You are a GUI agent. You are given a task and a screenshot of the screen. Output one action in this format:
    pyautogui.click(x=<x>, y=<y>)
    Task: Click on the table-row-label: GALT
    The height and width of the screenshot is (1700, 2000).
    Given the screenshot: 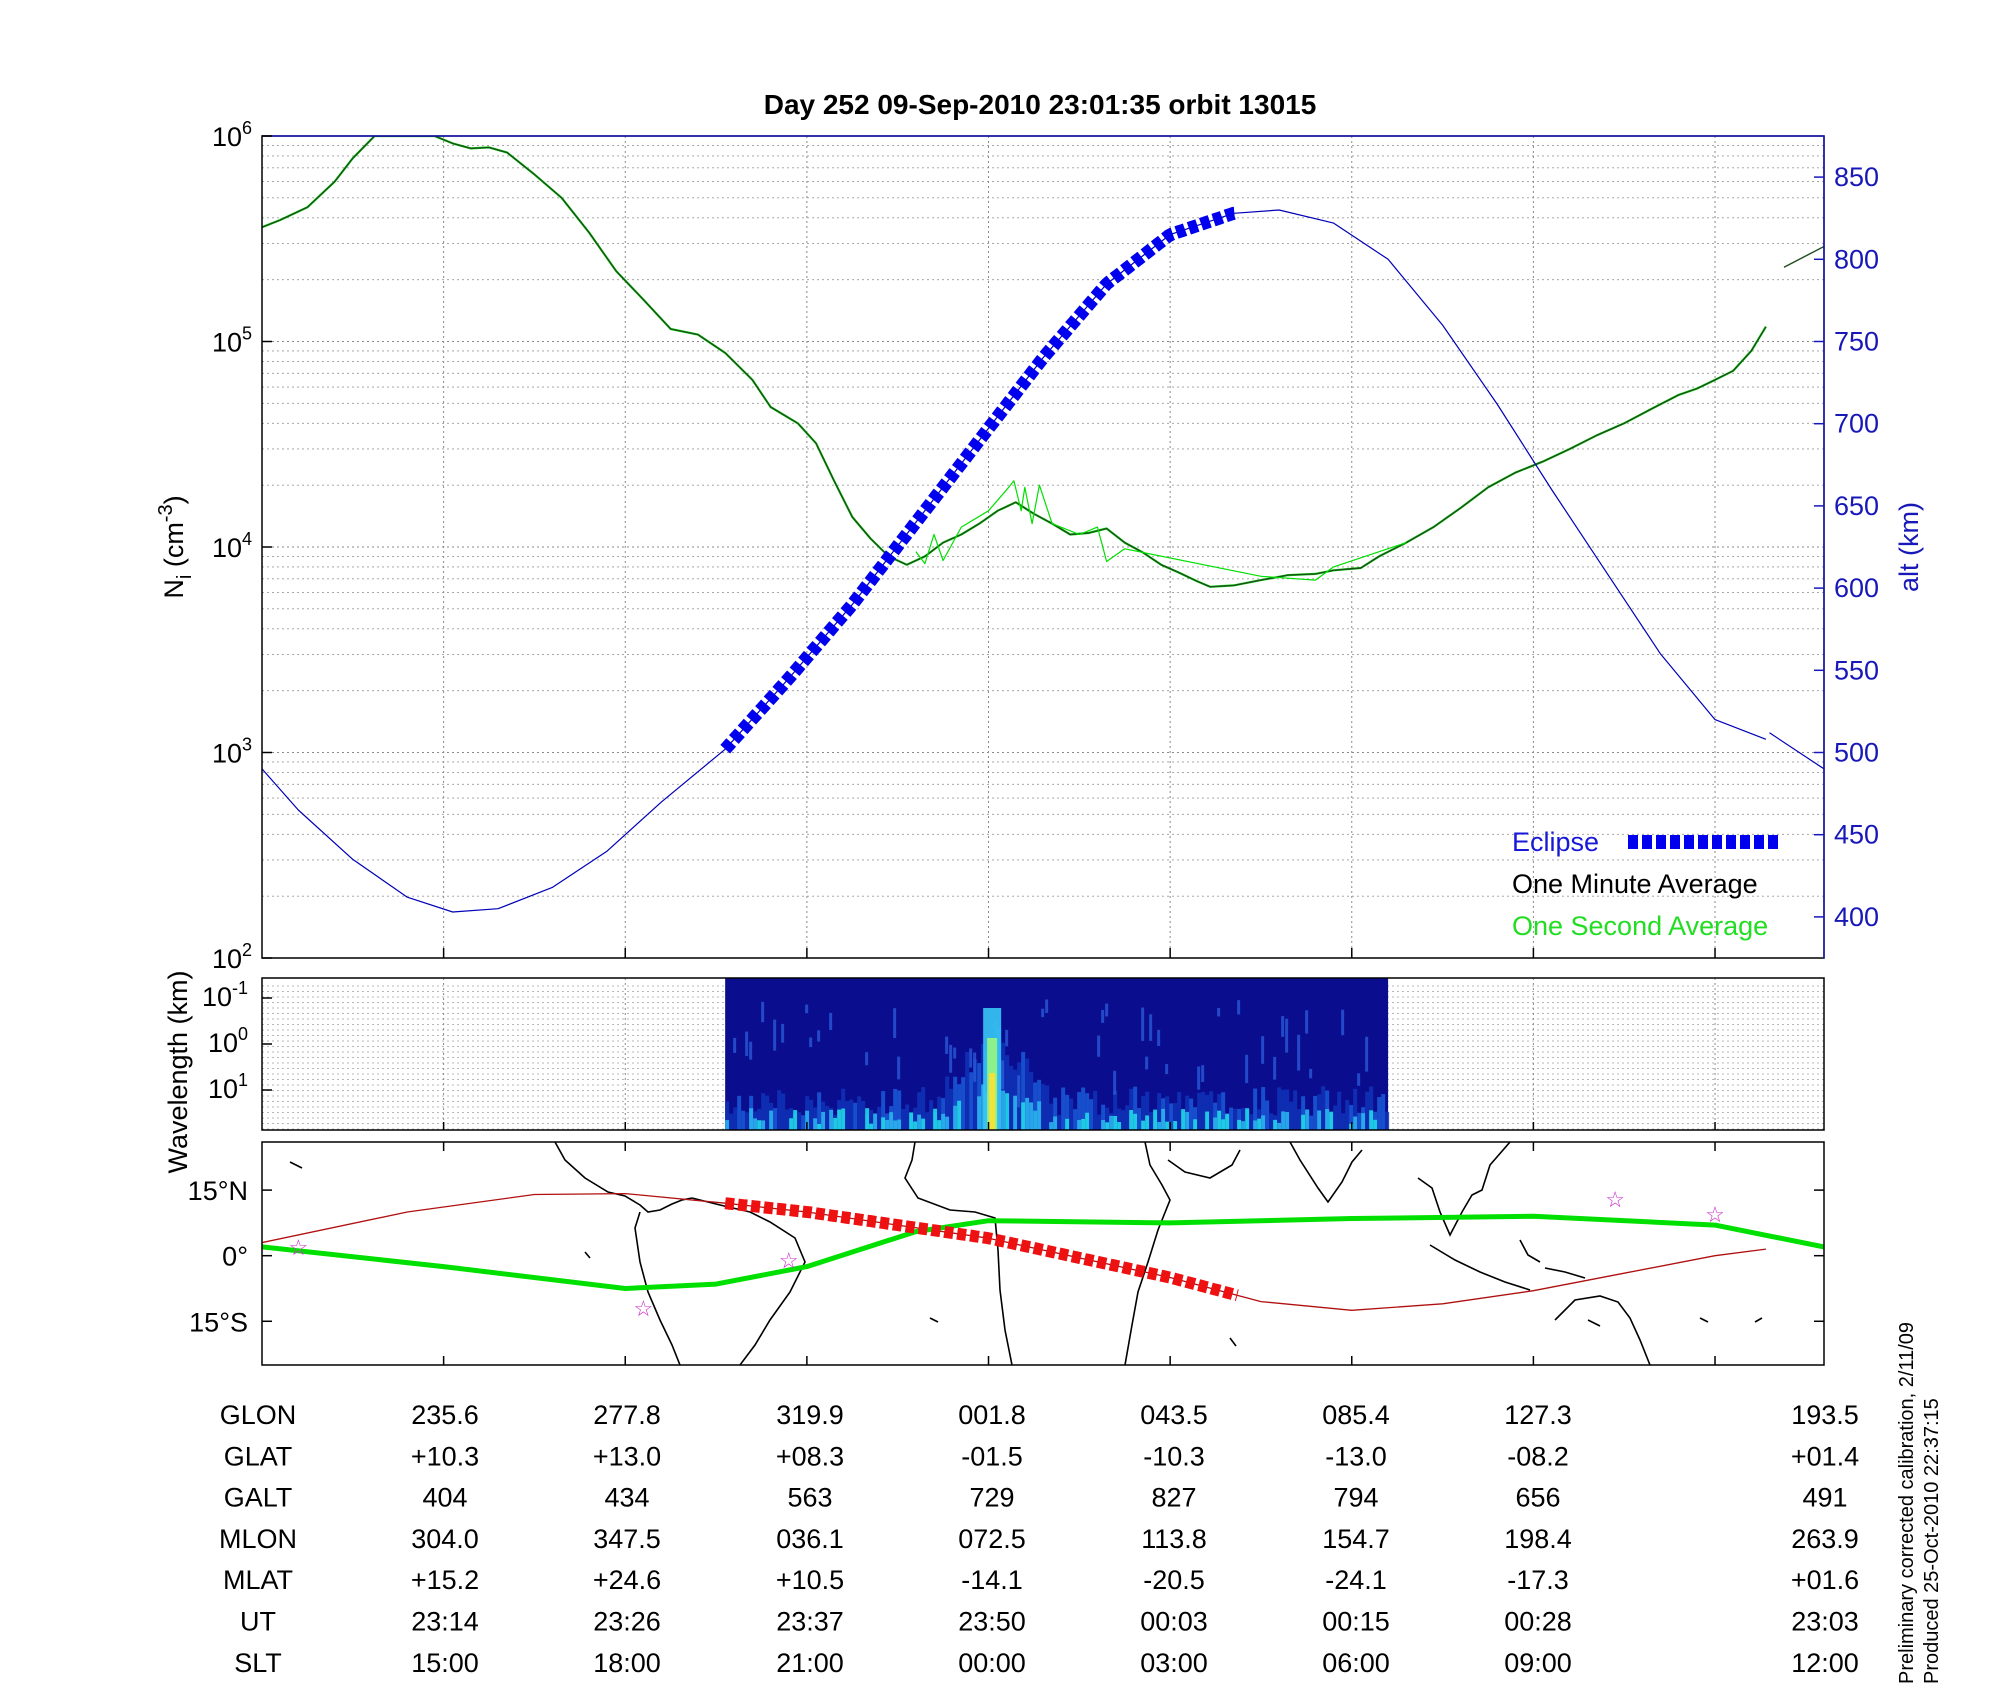 What is the action you would take?
    pyautogui.click(x=258, y=1498)
    